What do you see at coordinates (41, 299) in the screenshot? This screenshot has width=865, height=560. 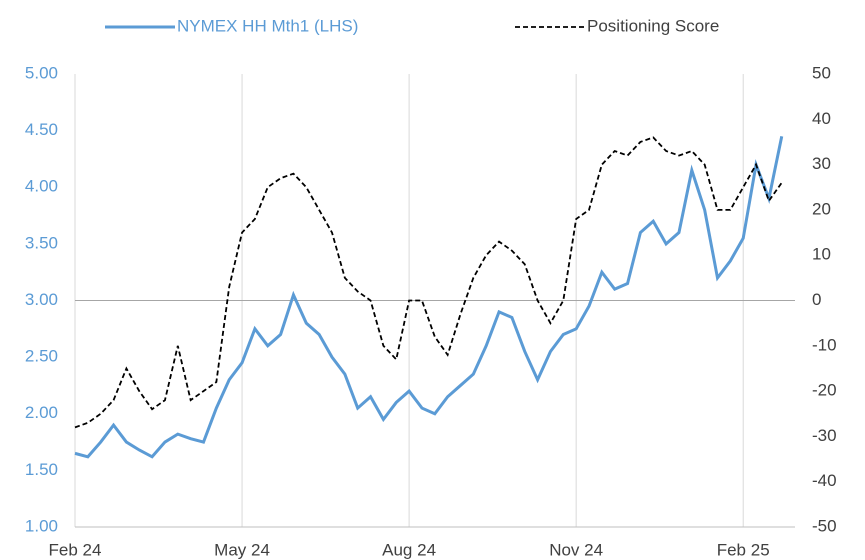 I see `y-tick-label: 3.00` at bounding box center [41, 299].